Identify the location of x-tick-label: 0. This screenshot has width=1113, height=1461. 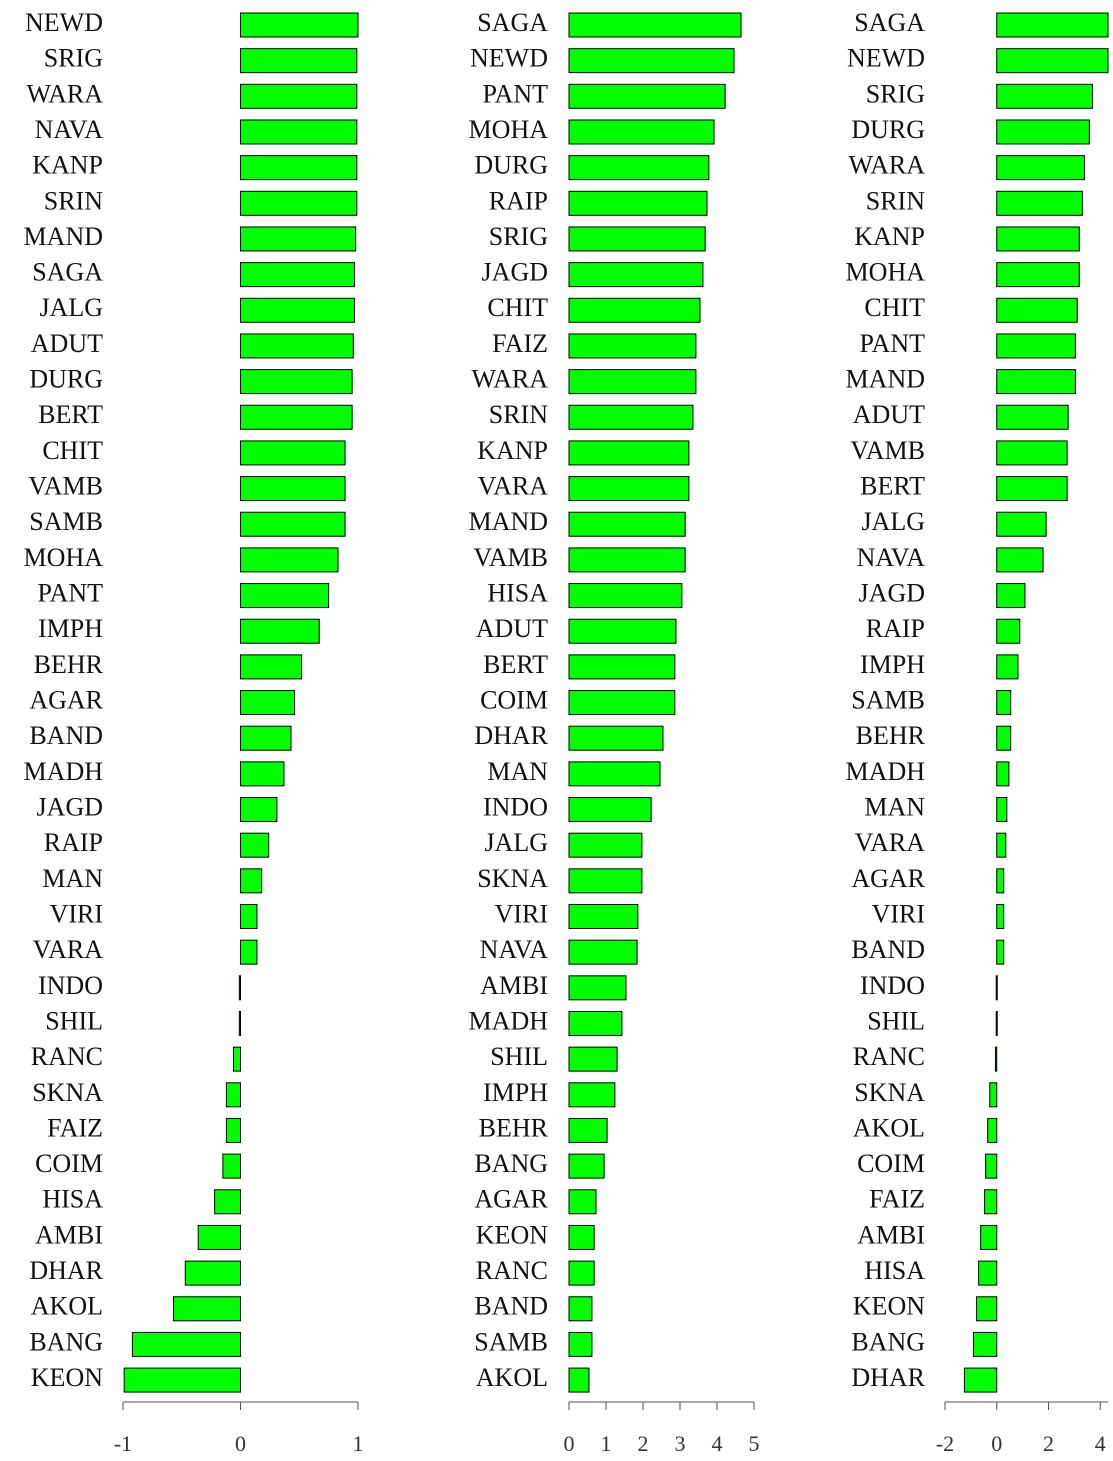
(240, 1443).